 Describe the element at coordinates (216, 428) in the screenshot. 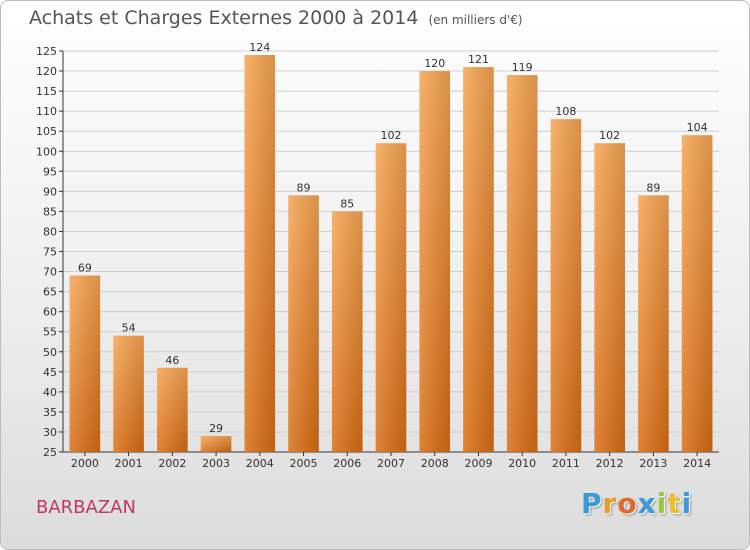

I see `data-label: 29` at that location.